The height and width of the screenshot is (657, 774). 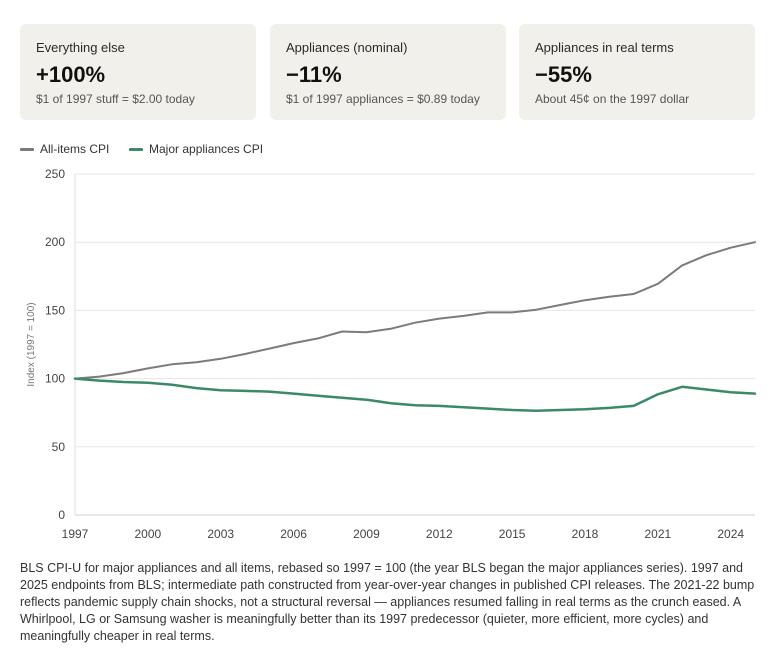 I want to click on legend-swatch-appliances, so click(x=136, y=149).